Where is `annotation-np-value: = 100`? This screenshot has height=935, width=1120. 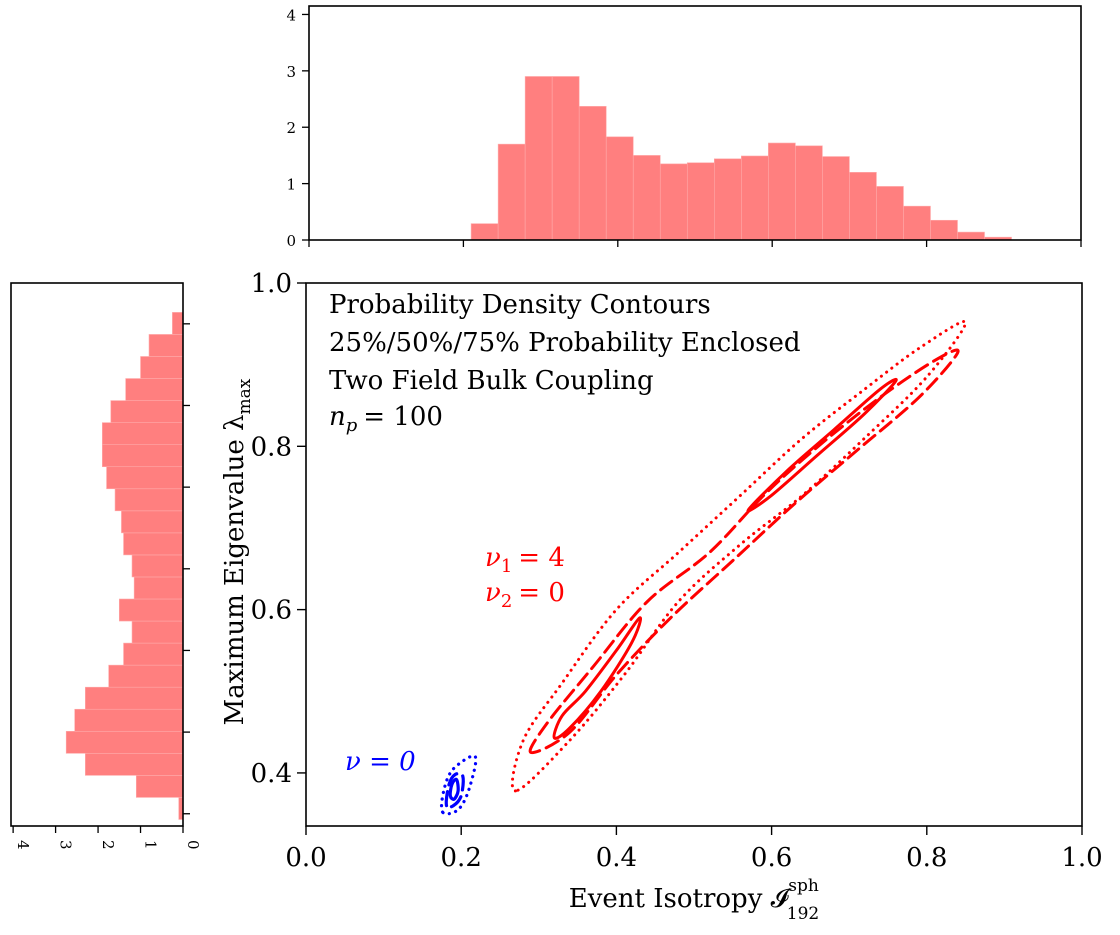 annotation-np-value: = 100 is located at coordinates (403, 417).